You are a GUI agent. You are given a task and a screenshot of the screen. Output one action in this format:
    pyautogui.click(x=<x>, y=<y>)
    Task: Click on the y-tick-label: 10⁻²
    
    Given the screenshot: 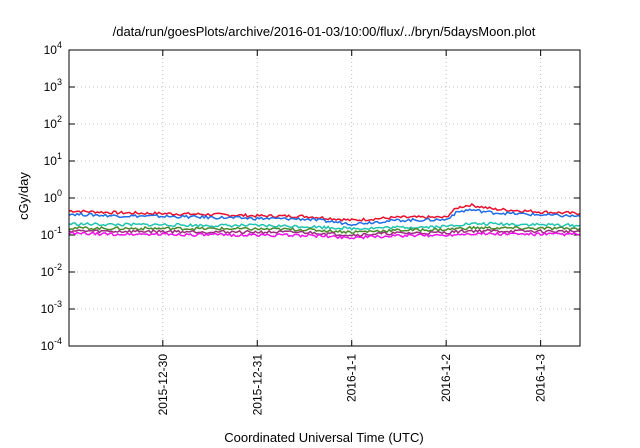 What is the action you would take?
    pyautogui.click(x=51, y=270)
    